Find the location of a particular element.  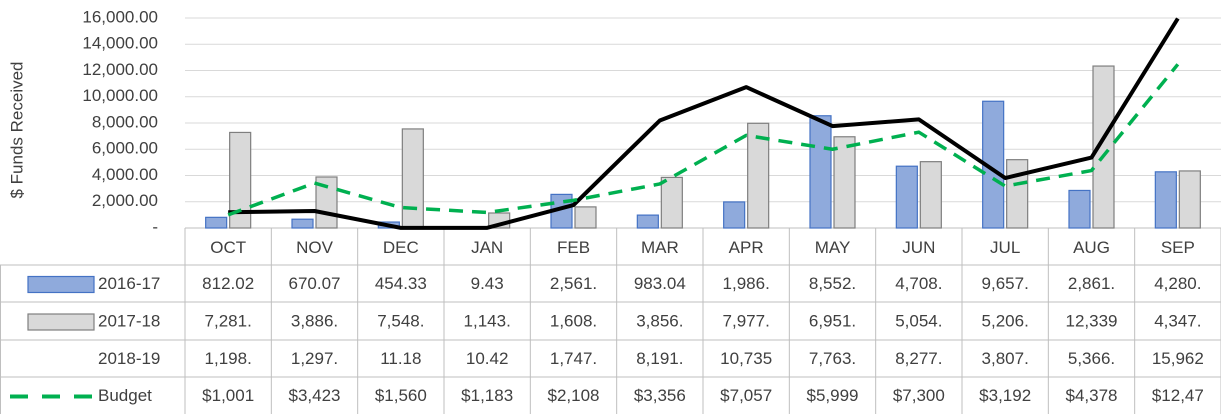

x-tick-label: OCT is located at coordinates (228, 247).